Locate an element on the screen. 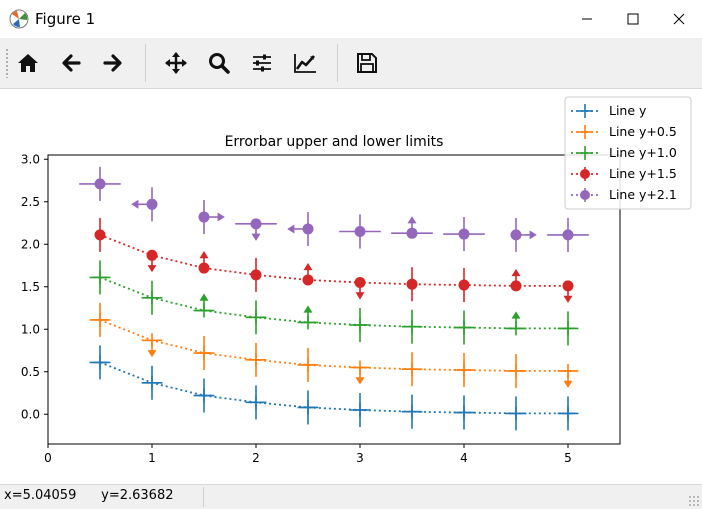 The height and width of the screenshot is (509, 702). save-button is located at coordinates (367, 63).